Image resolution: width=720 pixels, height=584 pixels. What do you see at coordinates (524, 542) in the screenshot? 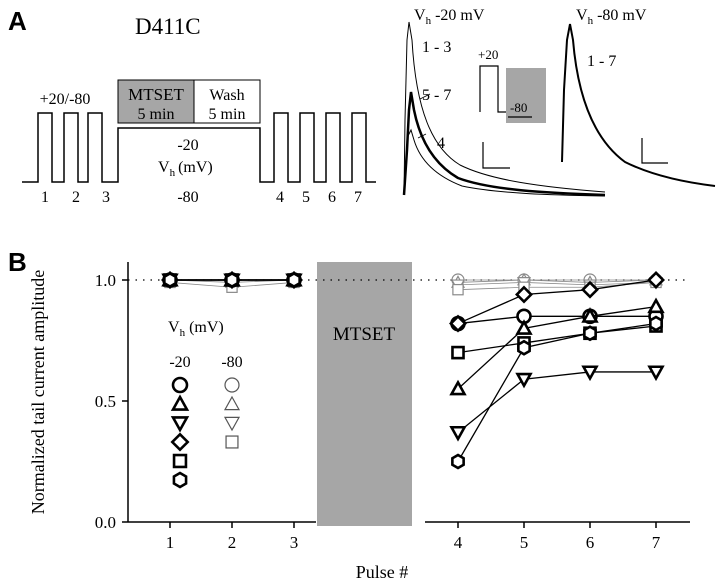
I see `x-tick-label: 5` at bounding box center [524, 542].